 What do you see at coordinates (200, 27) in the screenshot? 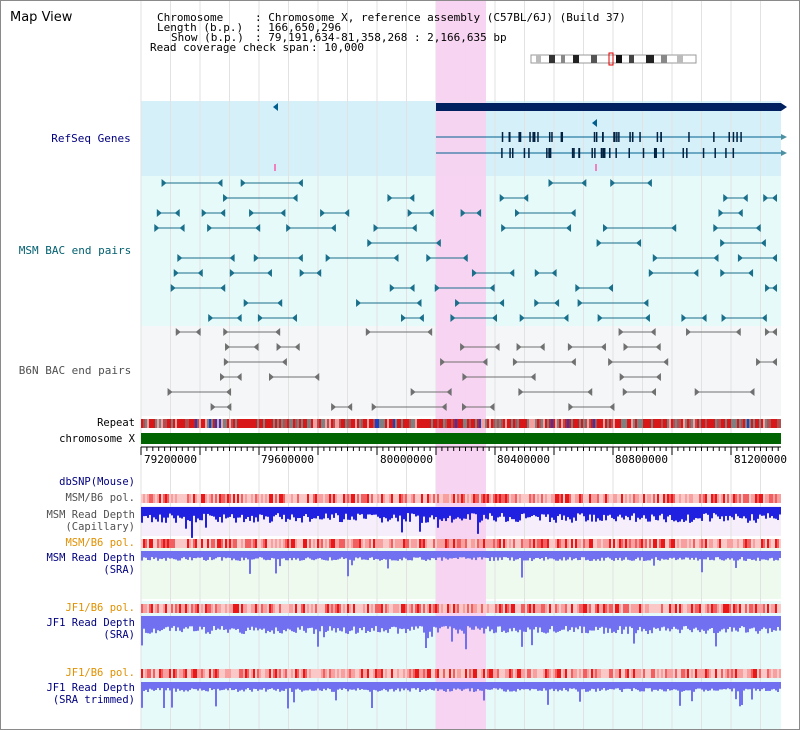
I see `length-key: Length (b.p.)` at bounding box center [200, 27].